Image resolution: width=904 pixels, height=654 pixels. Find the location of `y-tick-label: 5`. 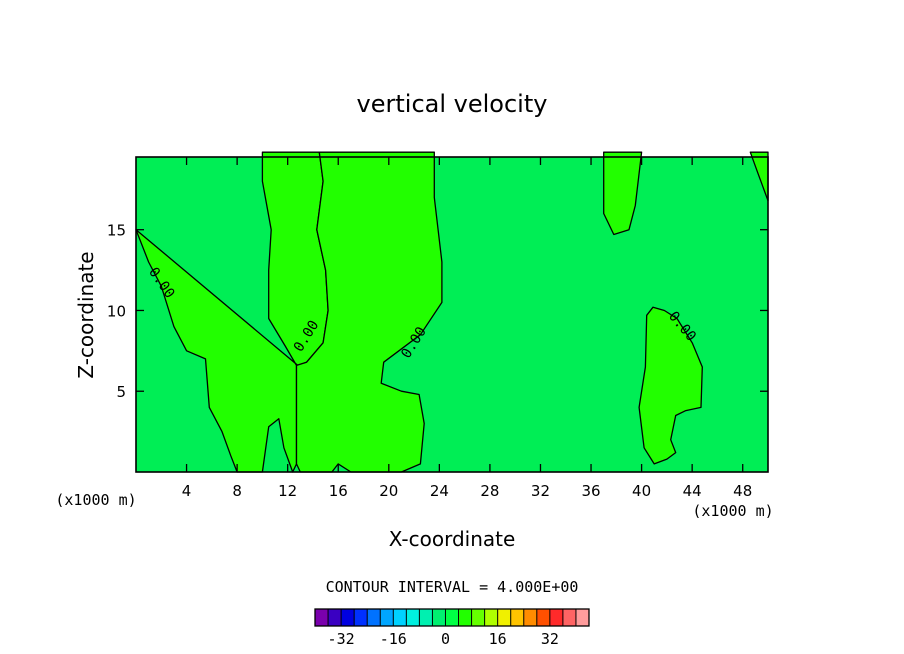

y-tick-label: 5 is located at coordinates (121, 392).